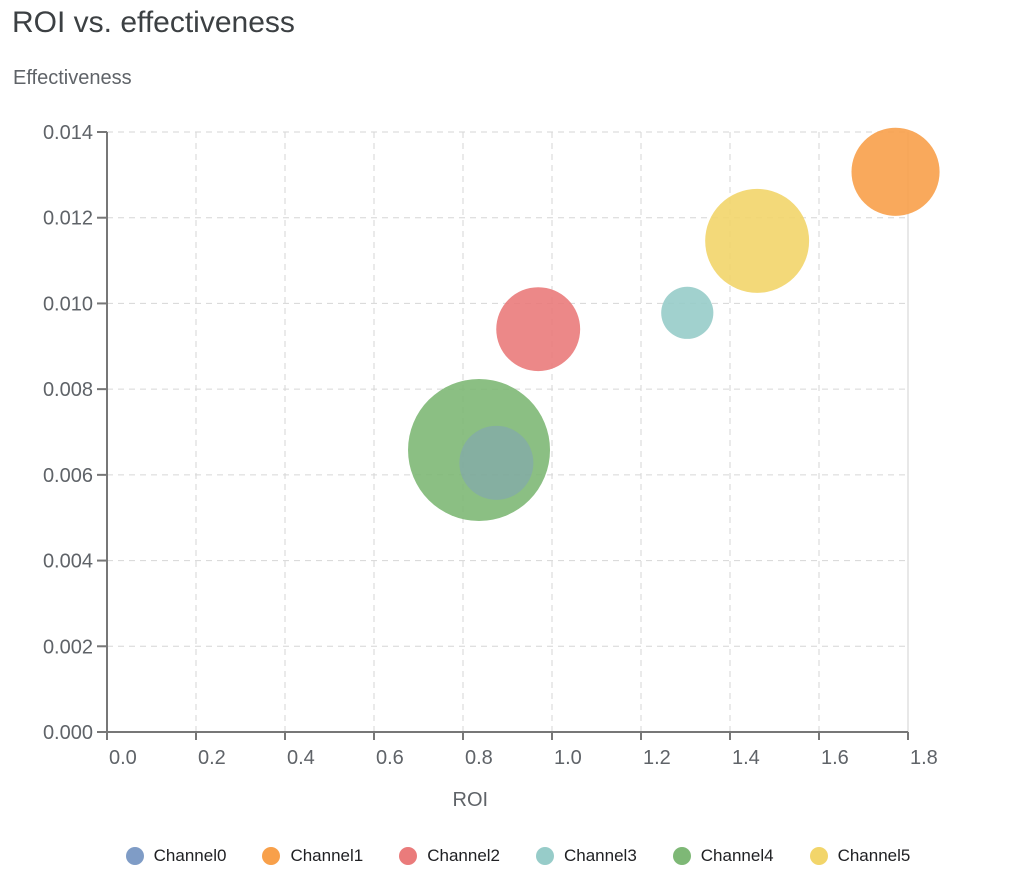  Describe the element at coordinates (327, 855) in the screenshot. I see `legend-label: Channel1` at that location.